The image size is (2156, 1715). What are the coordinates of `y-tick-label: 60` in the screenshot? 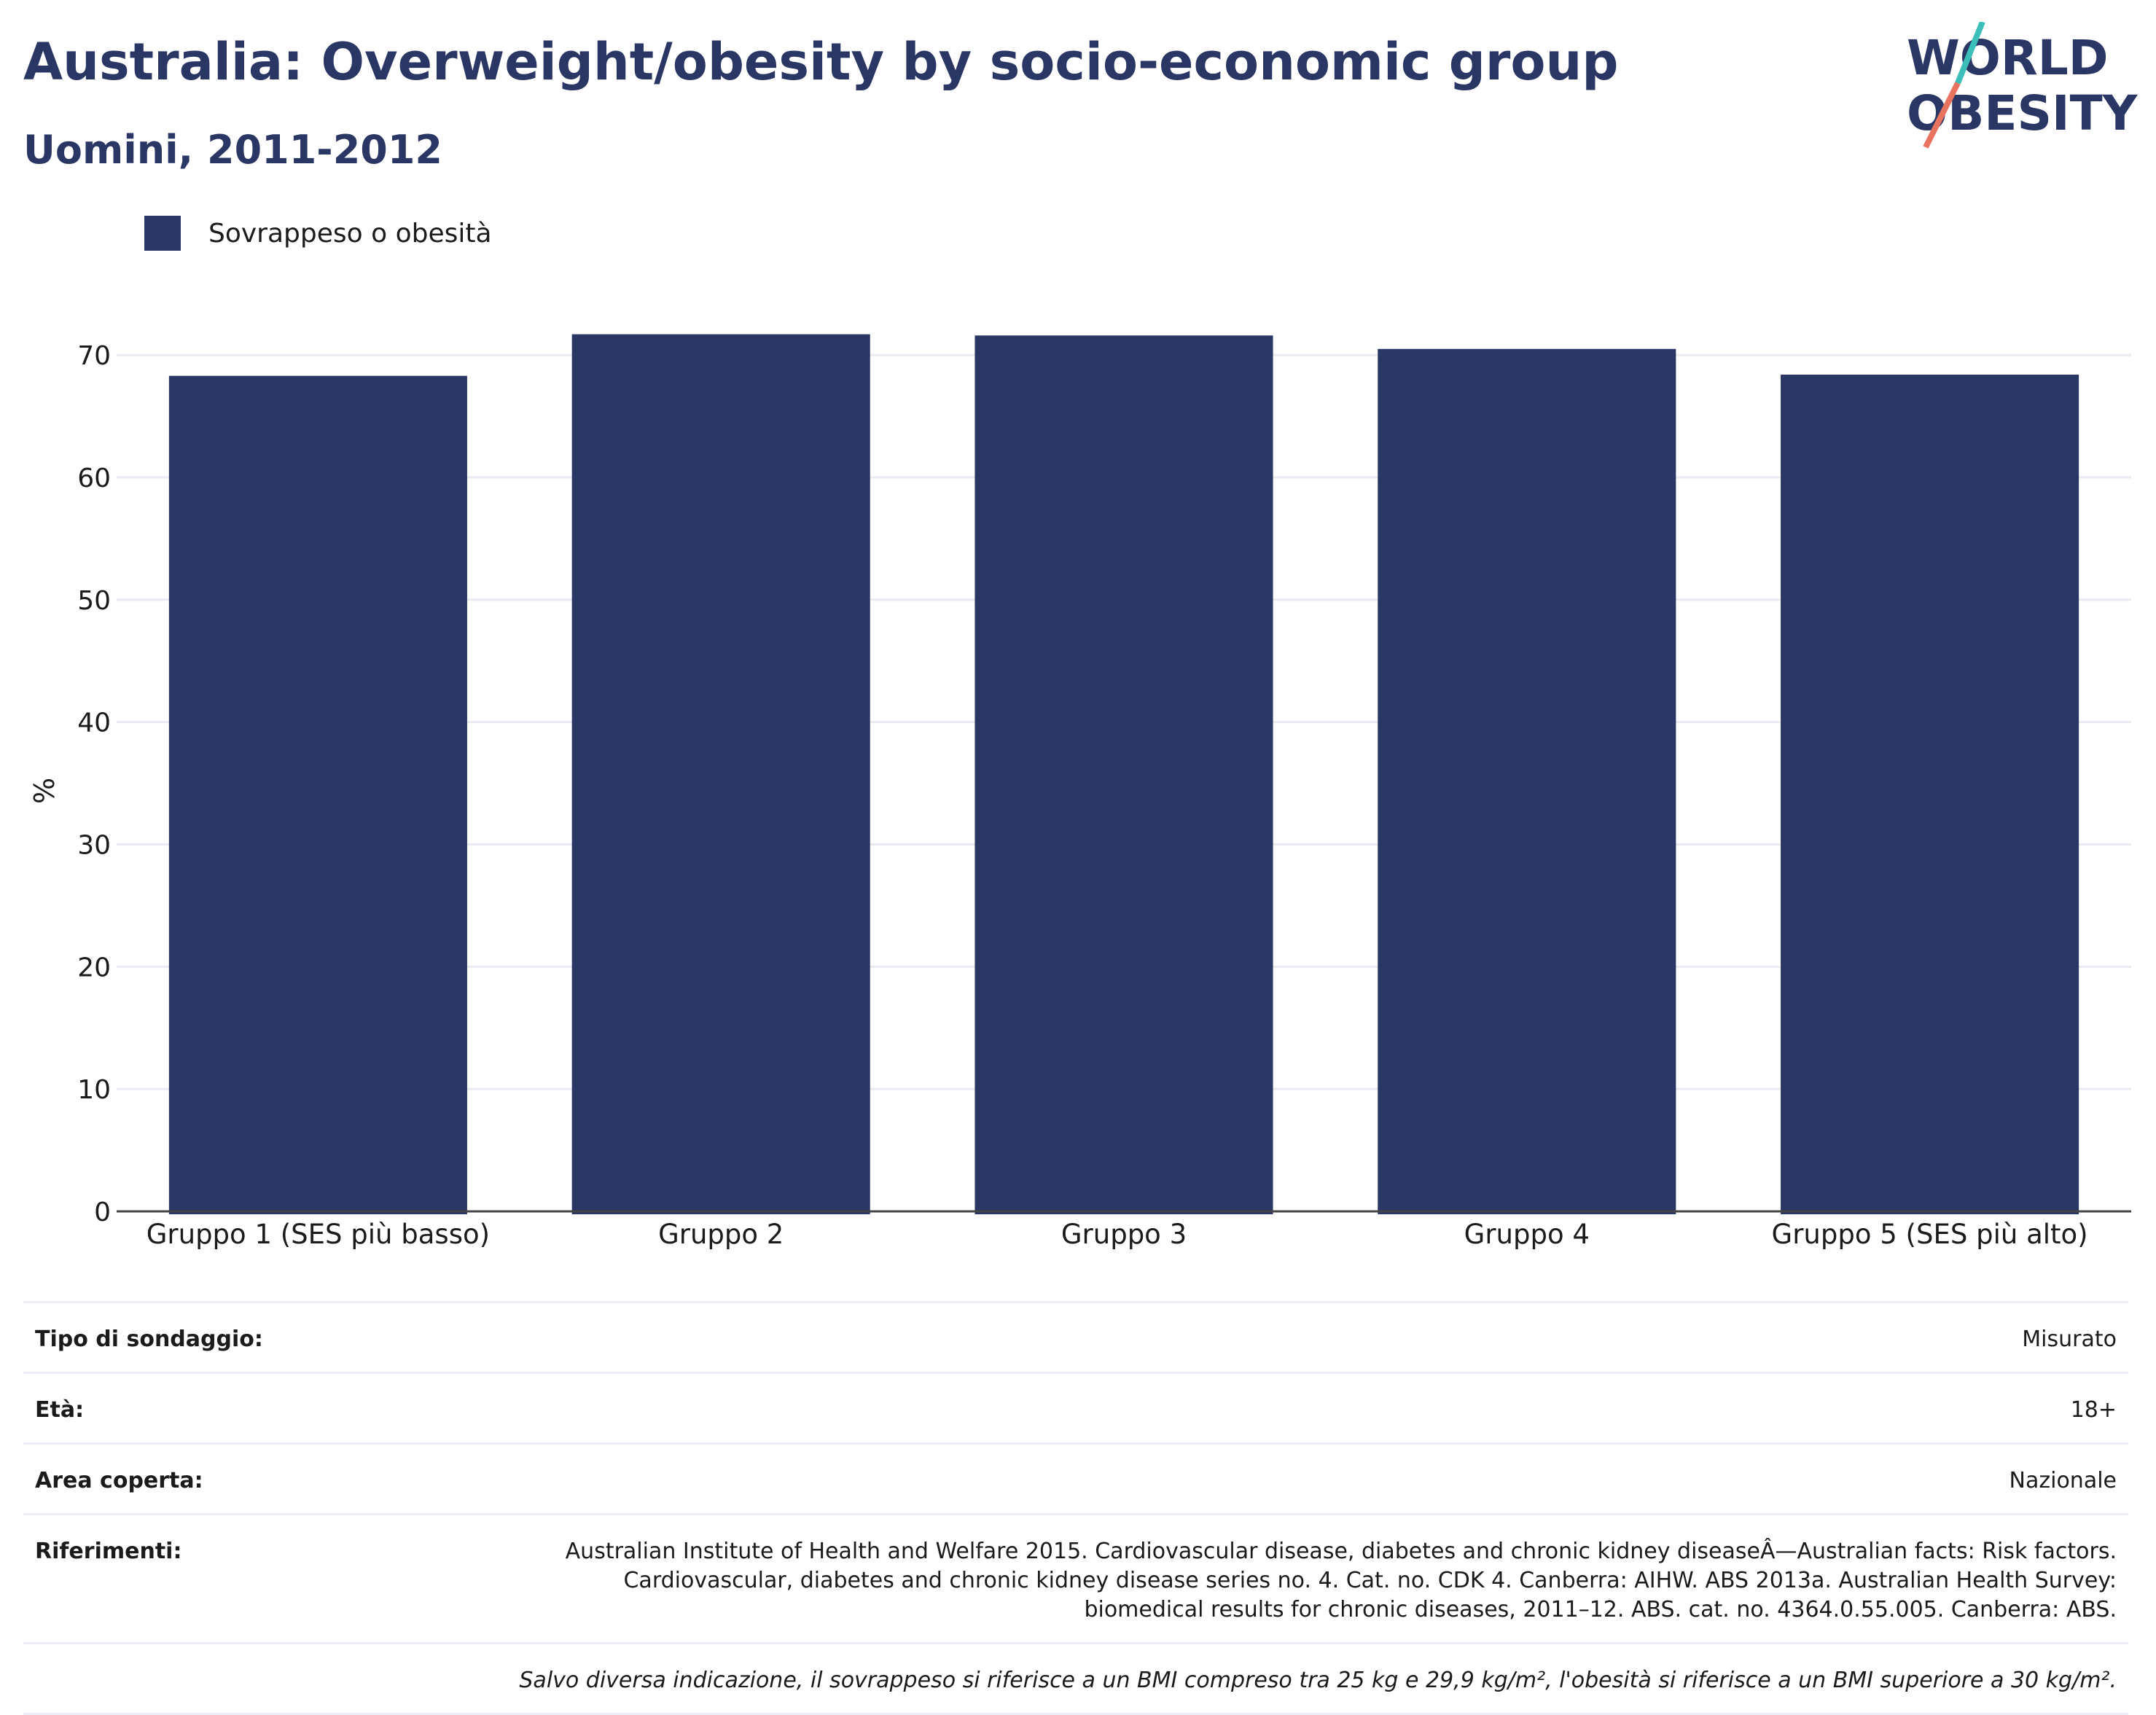 It's located at (94, 478).